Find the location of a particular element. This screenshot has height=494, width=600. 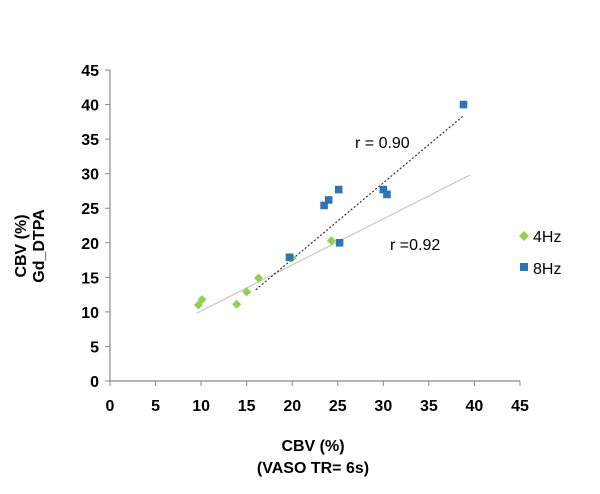

y-tick-label: 40 is located at coordinates (90, 106).